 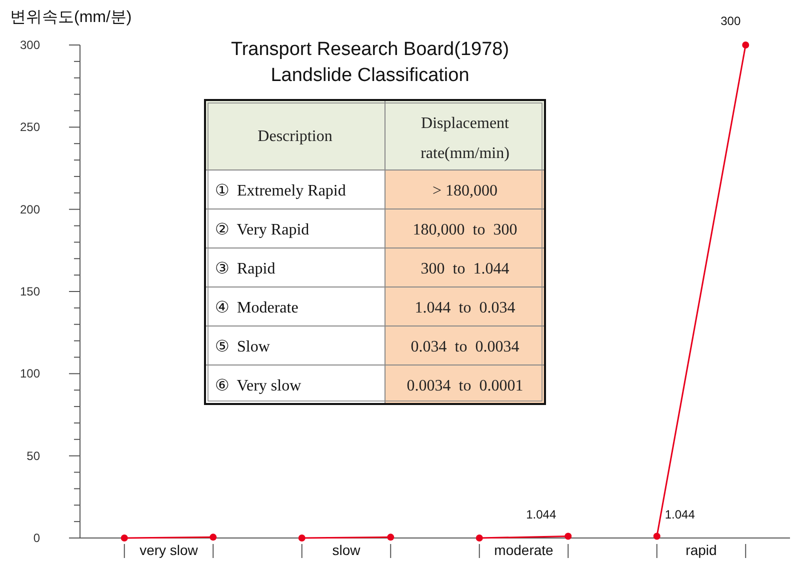 What do you see at coordinates (465, 386) in the screenshot?
I see `text: 0.0034 to 0.0001` at bounding box center [465, 386].